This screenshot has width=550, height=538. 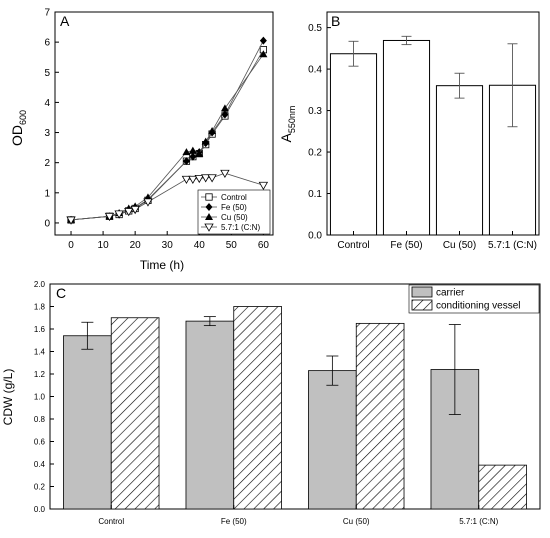 I want to click on panel-c-y-tick-label: 1.8, so click(x=40, y=307).